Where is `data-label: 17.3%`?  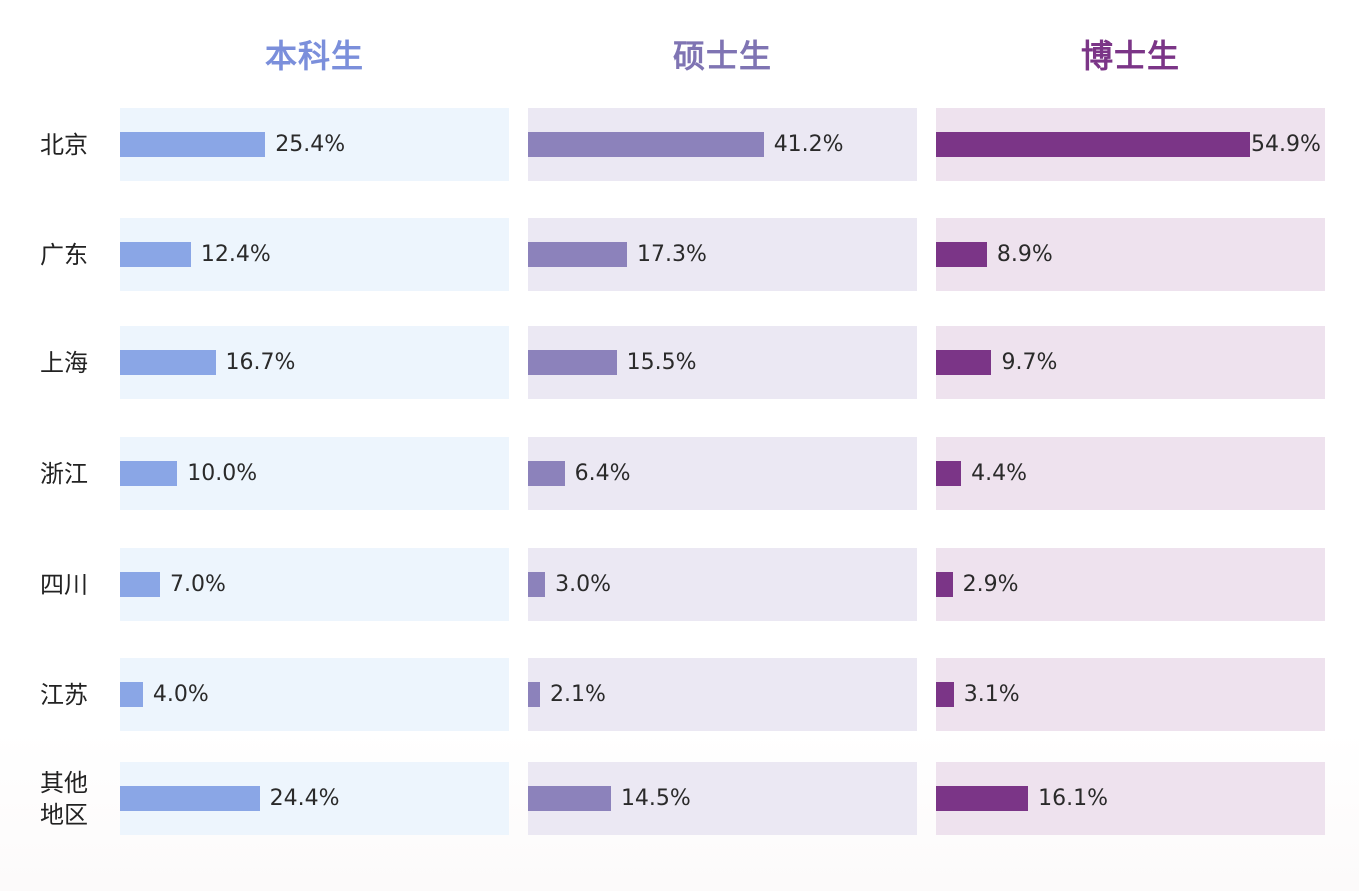 data-label: 17.3% is located at coordinates (671, 254).